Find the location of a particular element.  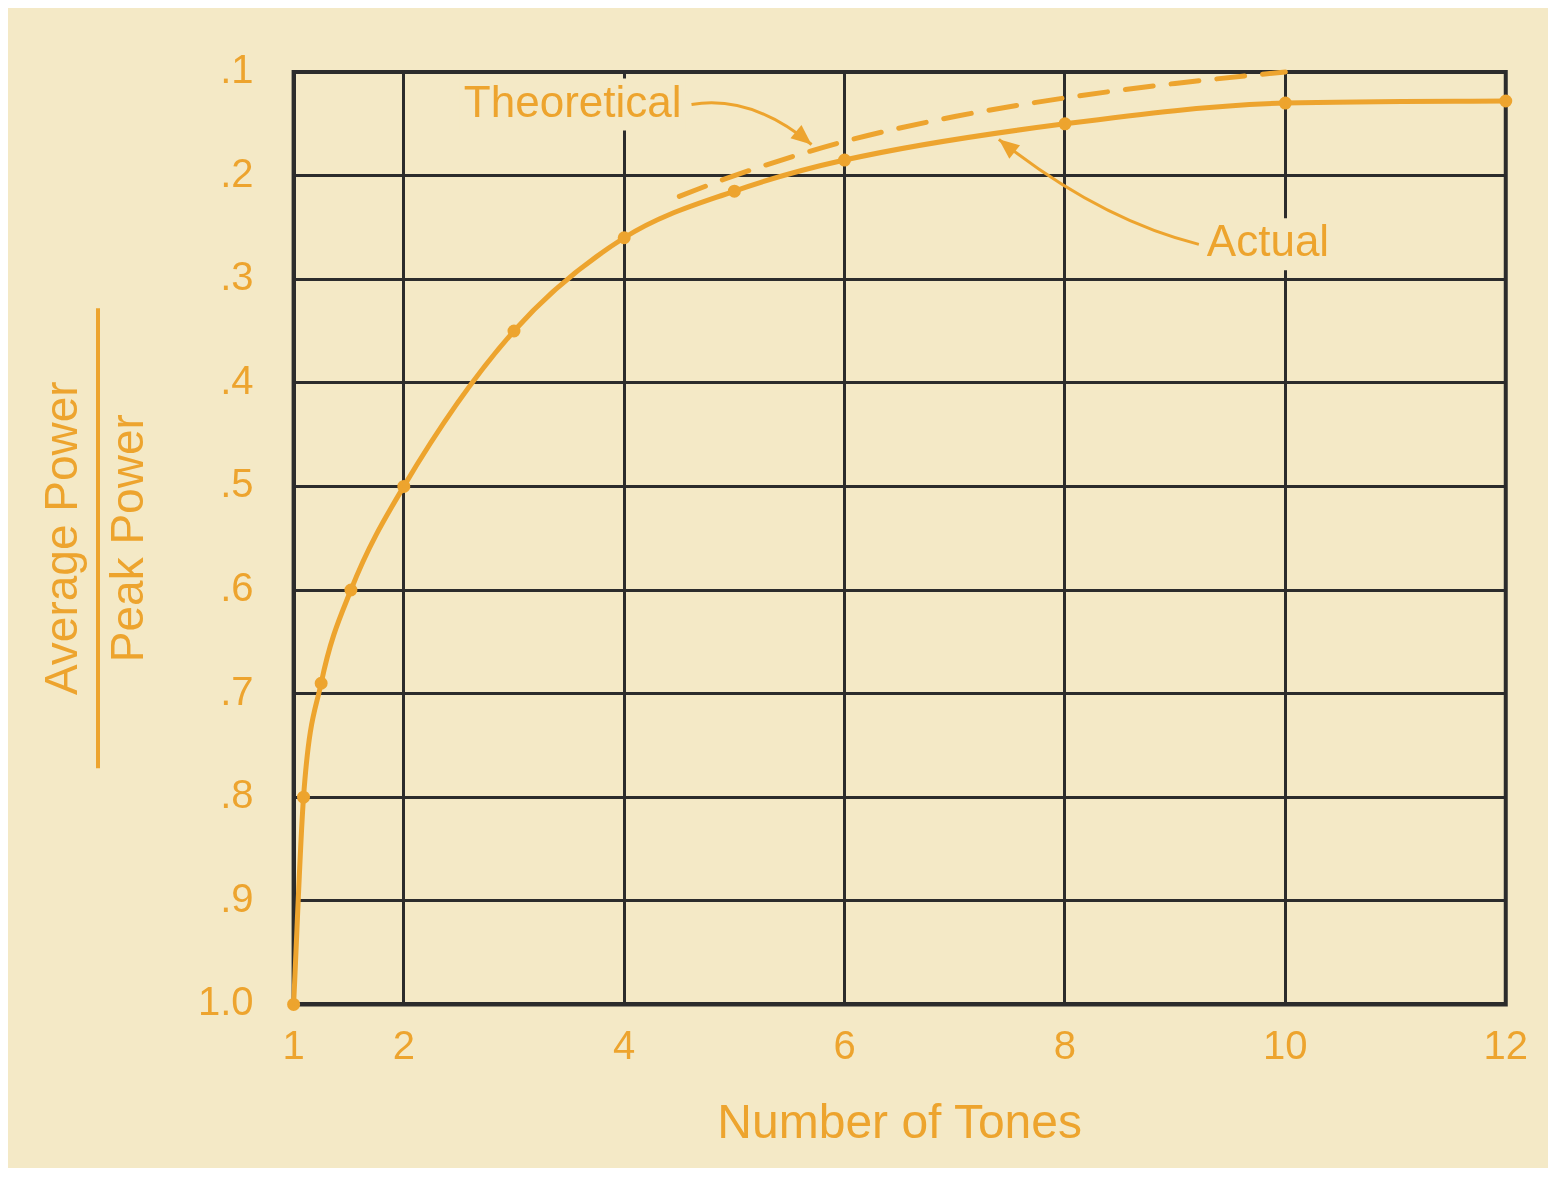

y-axis-title: Average Power Peak Power is located at coordinates (93, 538).